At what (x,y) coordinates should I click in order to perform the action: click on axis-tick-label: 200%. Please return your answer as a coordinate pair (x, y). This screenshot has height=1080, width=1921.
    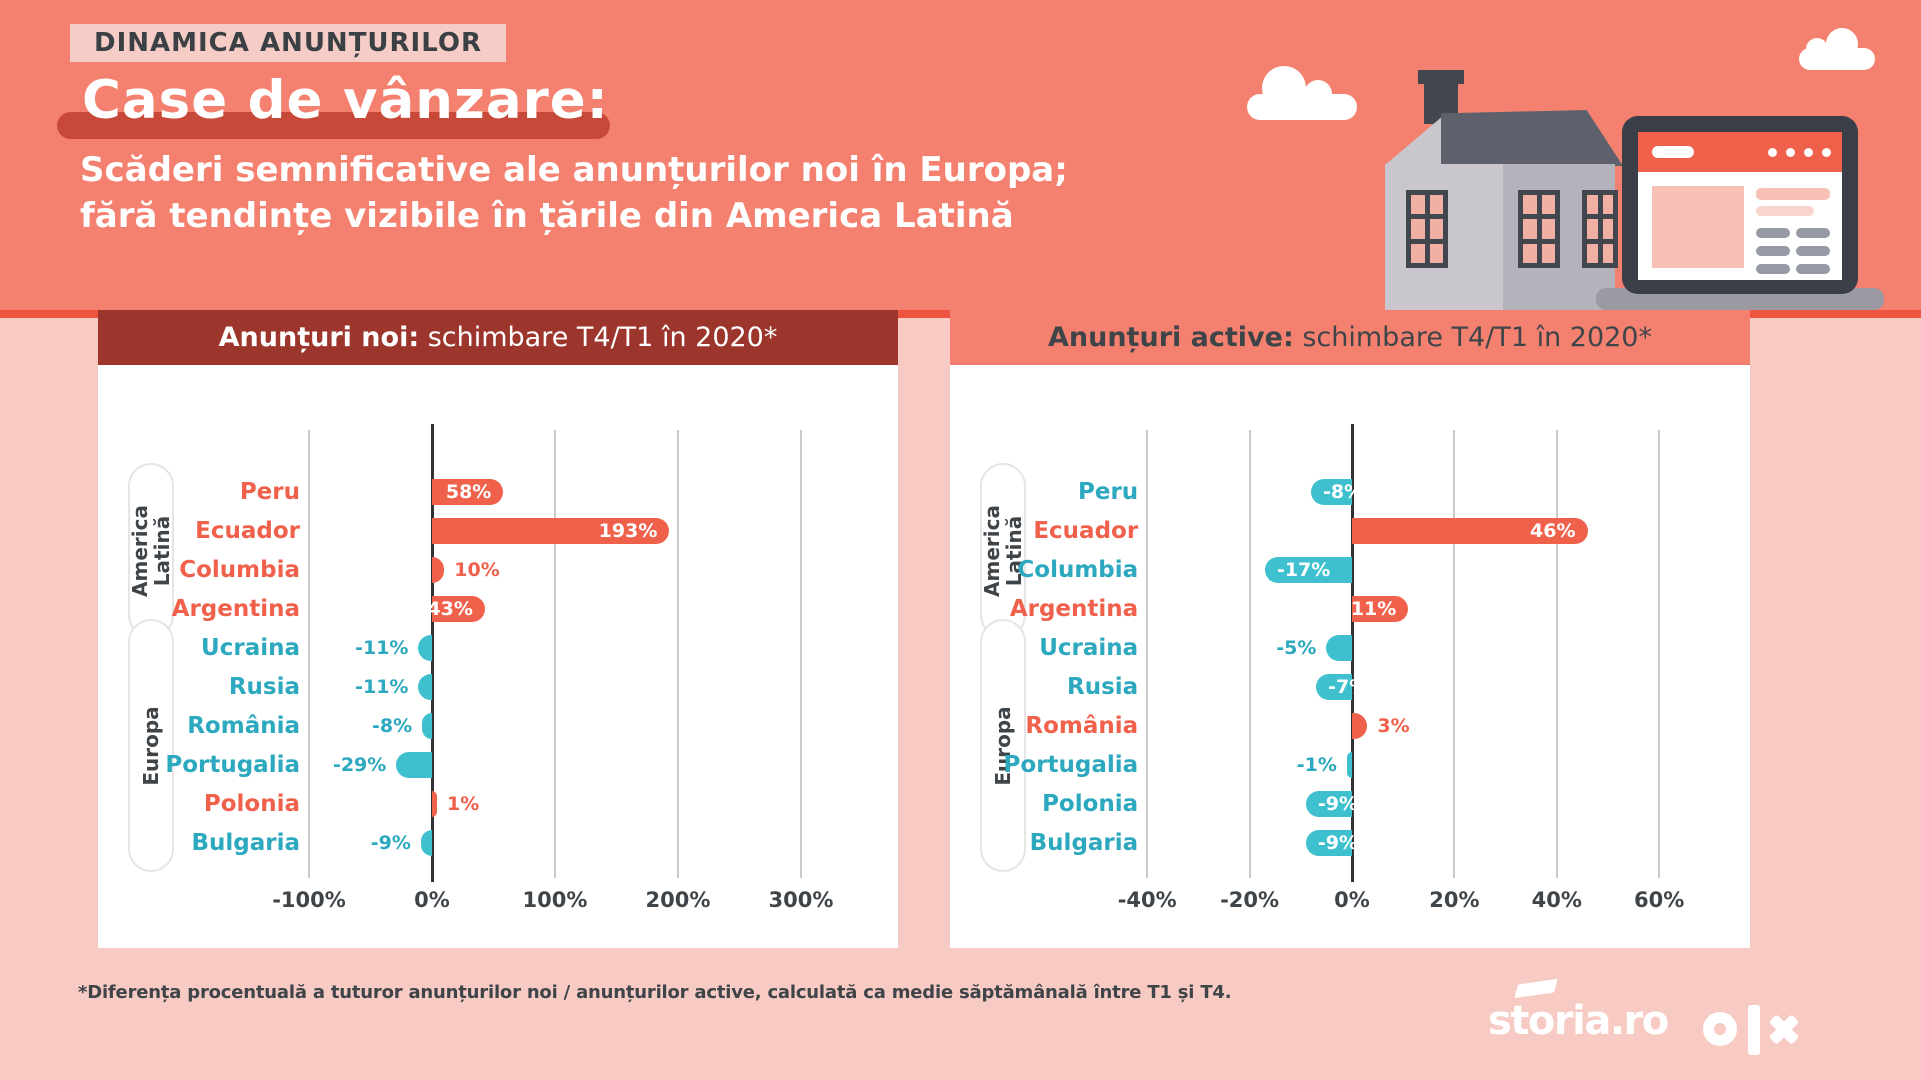
    Looking at the image, I should click on (678, 900).